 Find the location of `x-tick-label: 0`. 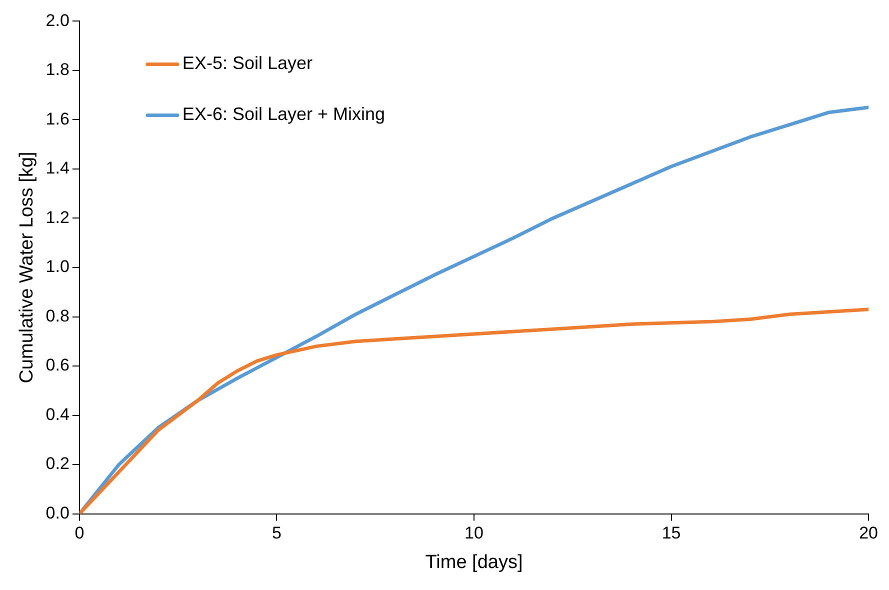

x-tick-label: 0 is located at coordinates (79, 533).